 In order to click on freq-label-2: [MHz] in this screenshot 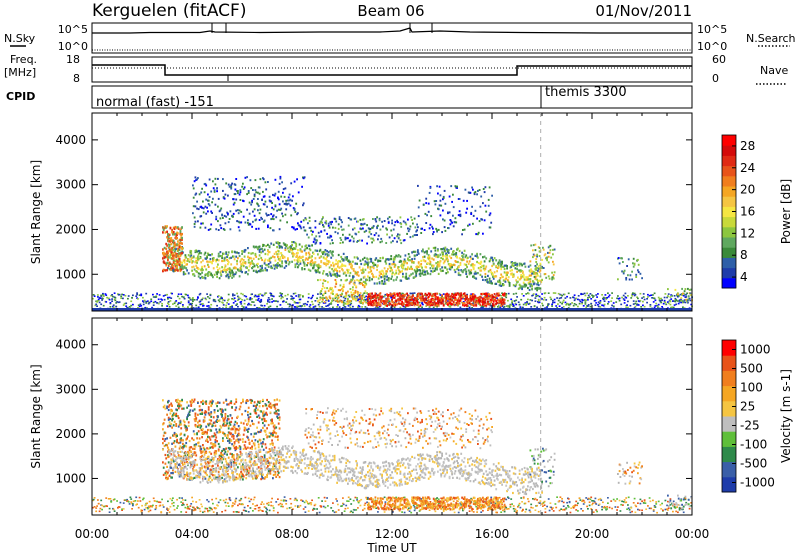, I will do `click(20, 72)`.